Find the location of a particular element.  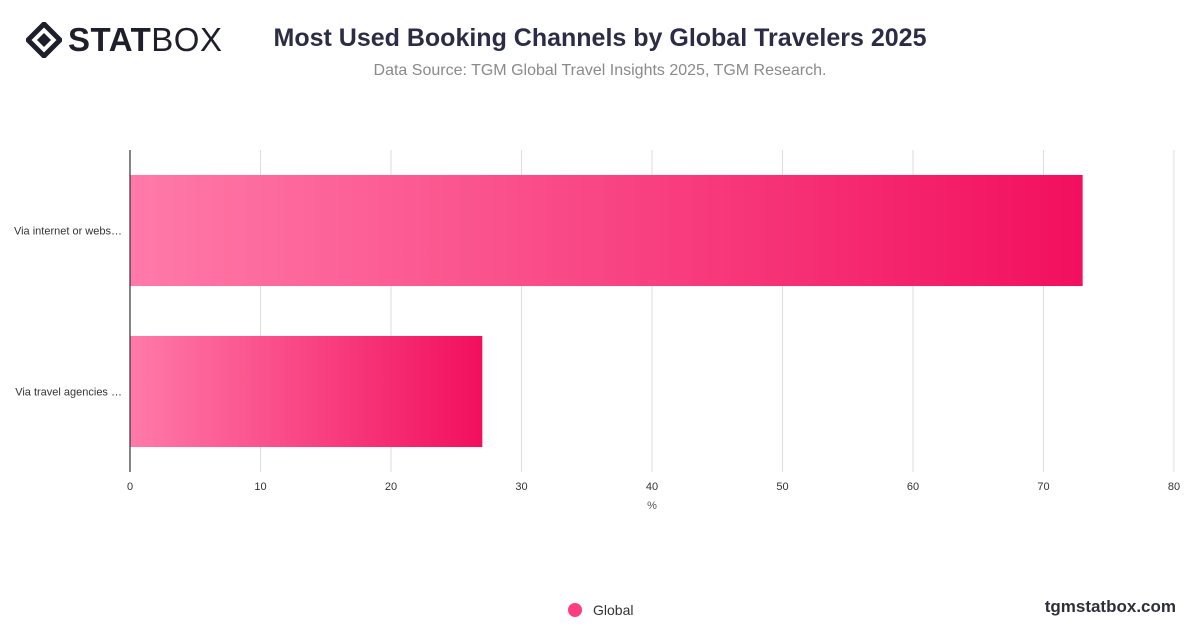

x-tick-label: 40 is located at coordinates (652, 487).